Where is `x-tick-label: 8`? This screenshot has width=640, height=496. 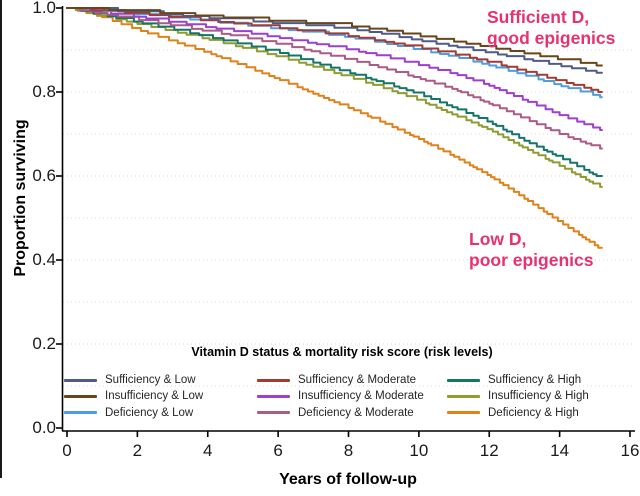 x-tick-label: 8 is located at coordinates (348, 450).